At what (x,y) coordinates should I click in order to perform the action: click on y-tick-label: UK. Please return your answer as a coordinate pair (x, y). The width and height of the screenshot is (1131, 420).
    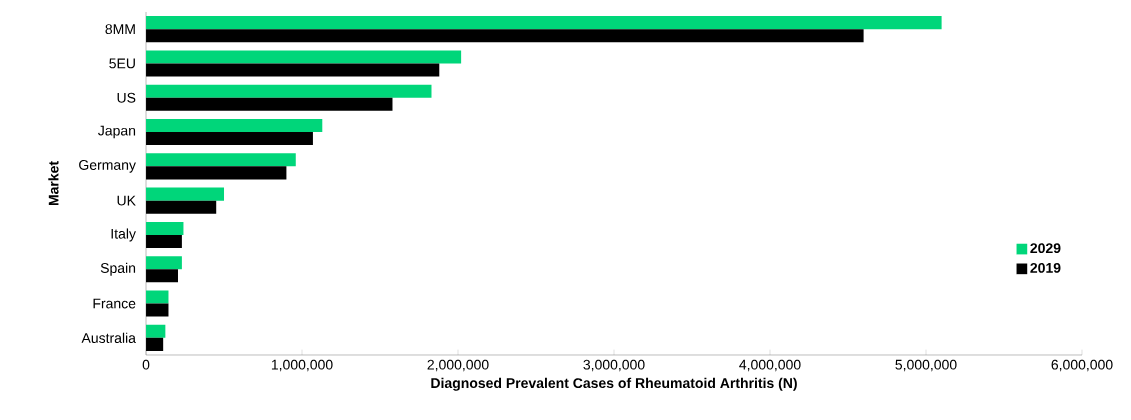
    Looking at the image, I should click on (126, 200).